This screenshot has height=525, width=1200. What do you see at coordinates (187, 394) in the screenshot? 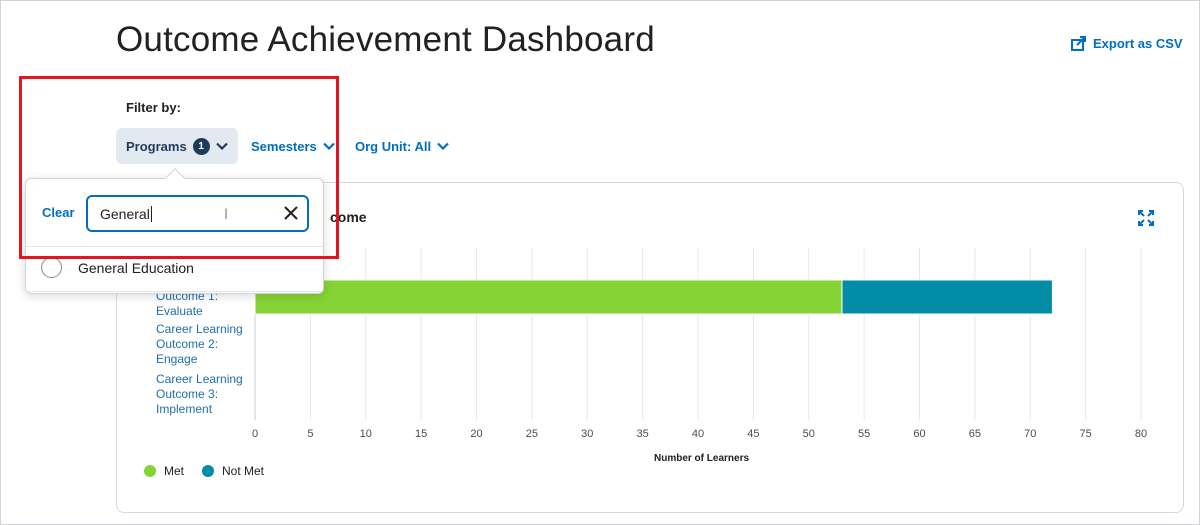
I see `category-label-line: Outcome 3:` at bounding box center [187, 394].